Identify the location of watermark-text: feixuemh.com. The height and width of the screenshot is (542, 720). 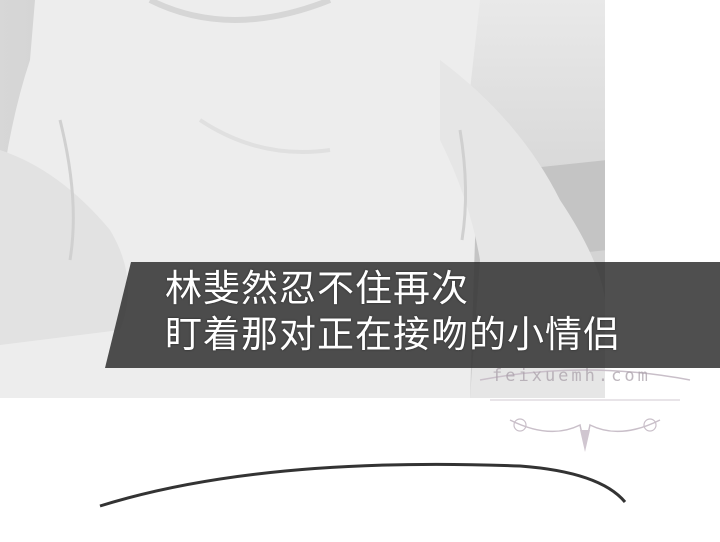
(571, 376).